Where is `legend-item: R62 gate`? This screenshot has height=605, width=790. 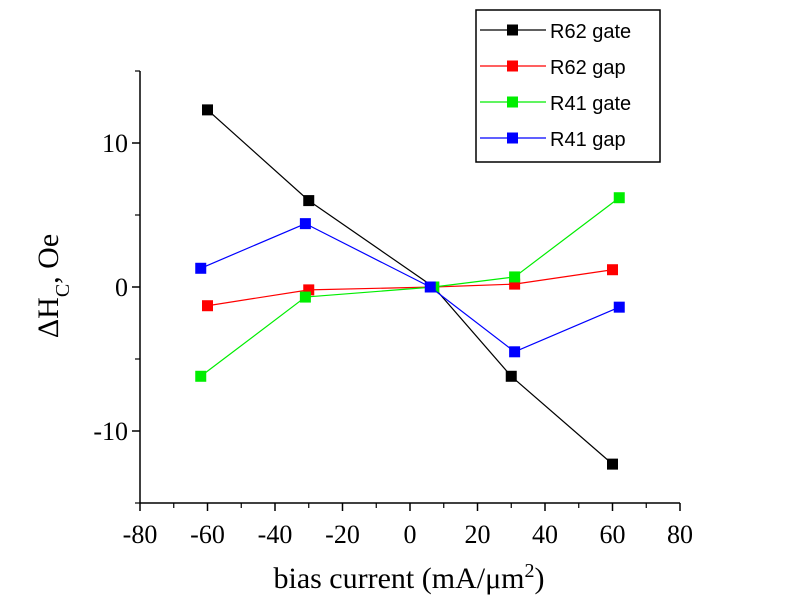 legend-item: R62 gate is located at coordinates (555, 32).